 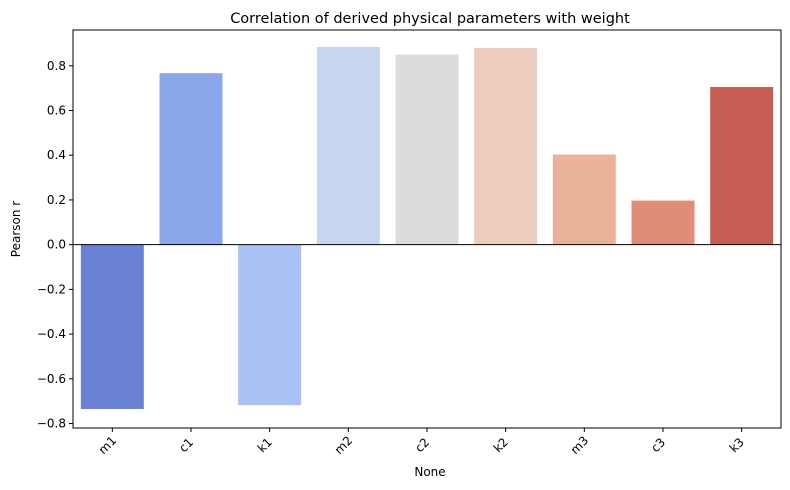 What do you see at coordinates (501, 445) in the screenshot?
I see `x-tick-label: k2` at bounding box center [501, 445].